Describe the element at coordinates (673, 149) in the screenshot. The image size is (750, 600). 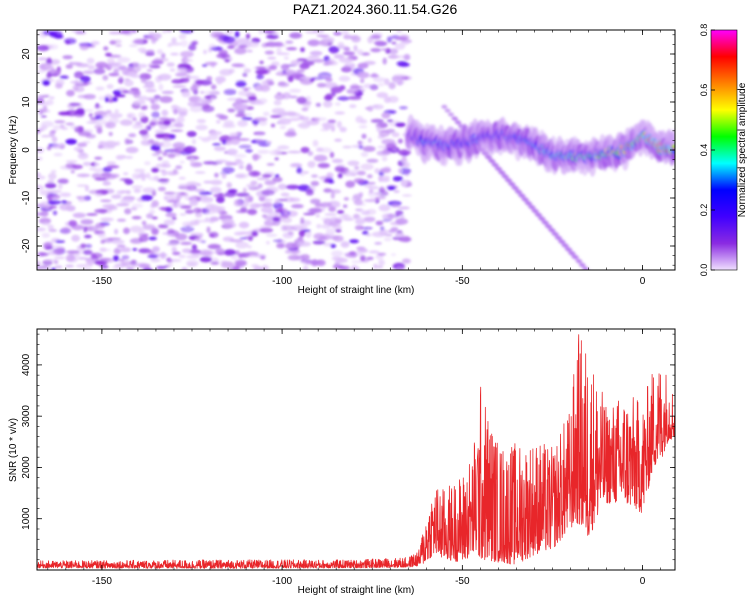
I see `spectrogram-ridge-cell` at that location.